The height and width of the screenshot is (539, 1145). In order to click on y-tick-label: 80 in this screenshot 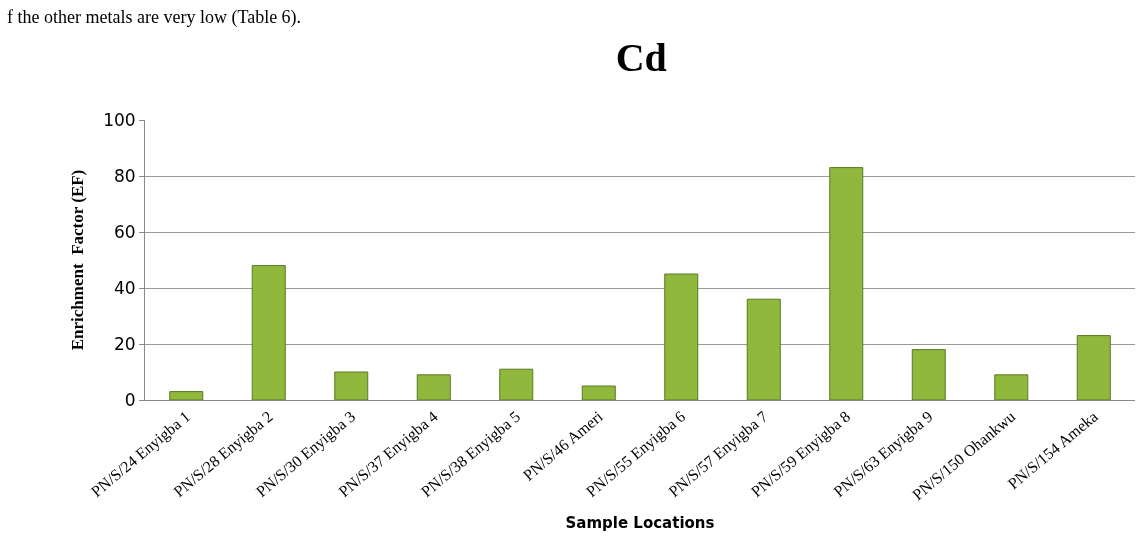, I will do `click(124, 175)`.